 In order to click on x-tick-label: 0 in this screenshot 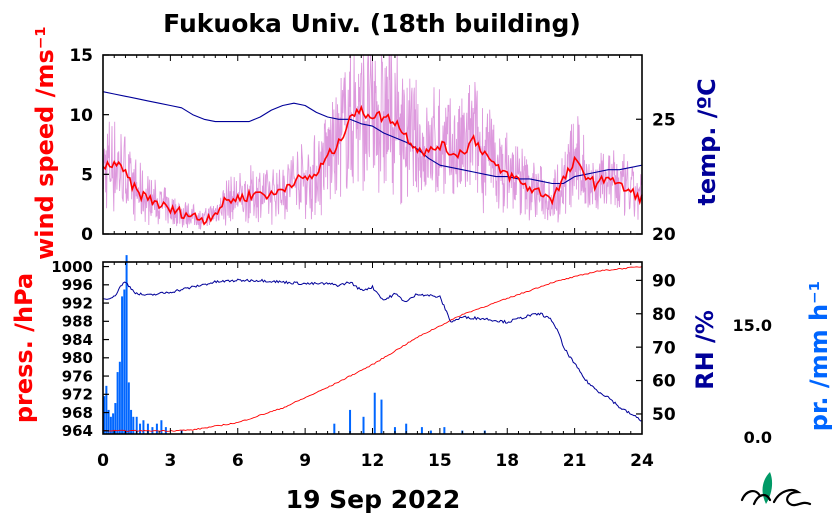, I will do `click(103, 461)`.